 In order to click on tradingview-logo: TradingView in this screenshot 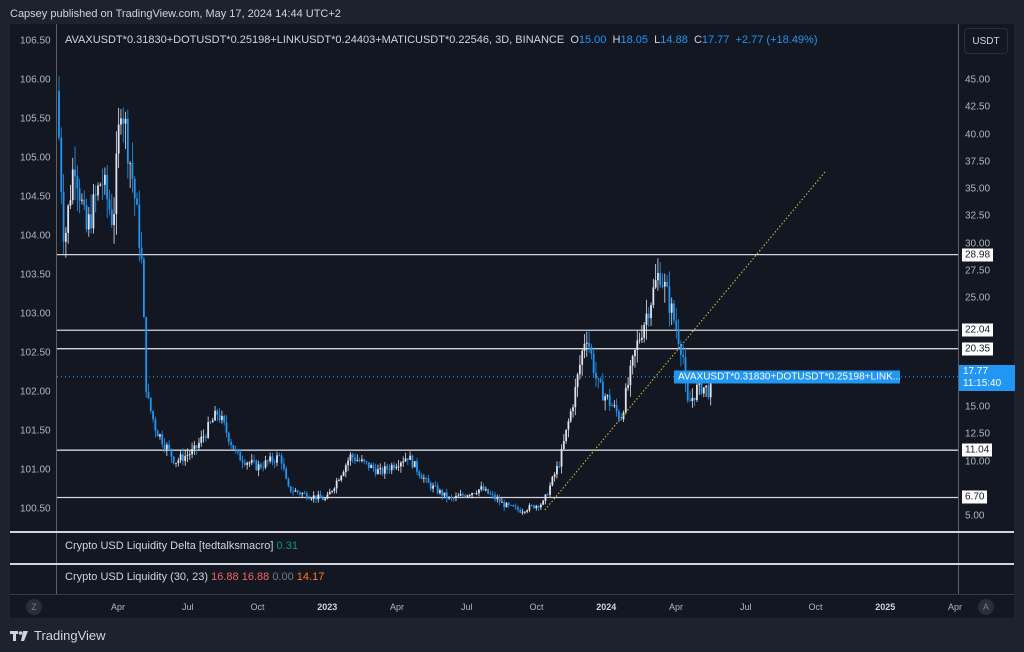, I will do `click(58, 635)`.